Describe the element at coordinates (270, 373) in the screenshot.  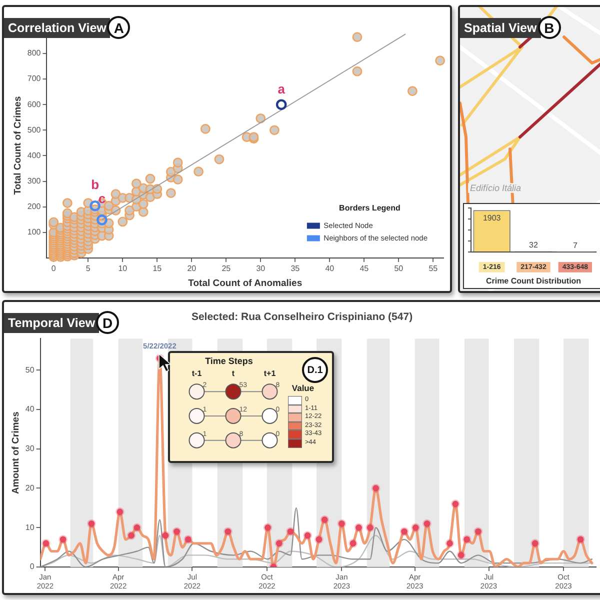
I see `category-label: t+1` at that location.